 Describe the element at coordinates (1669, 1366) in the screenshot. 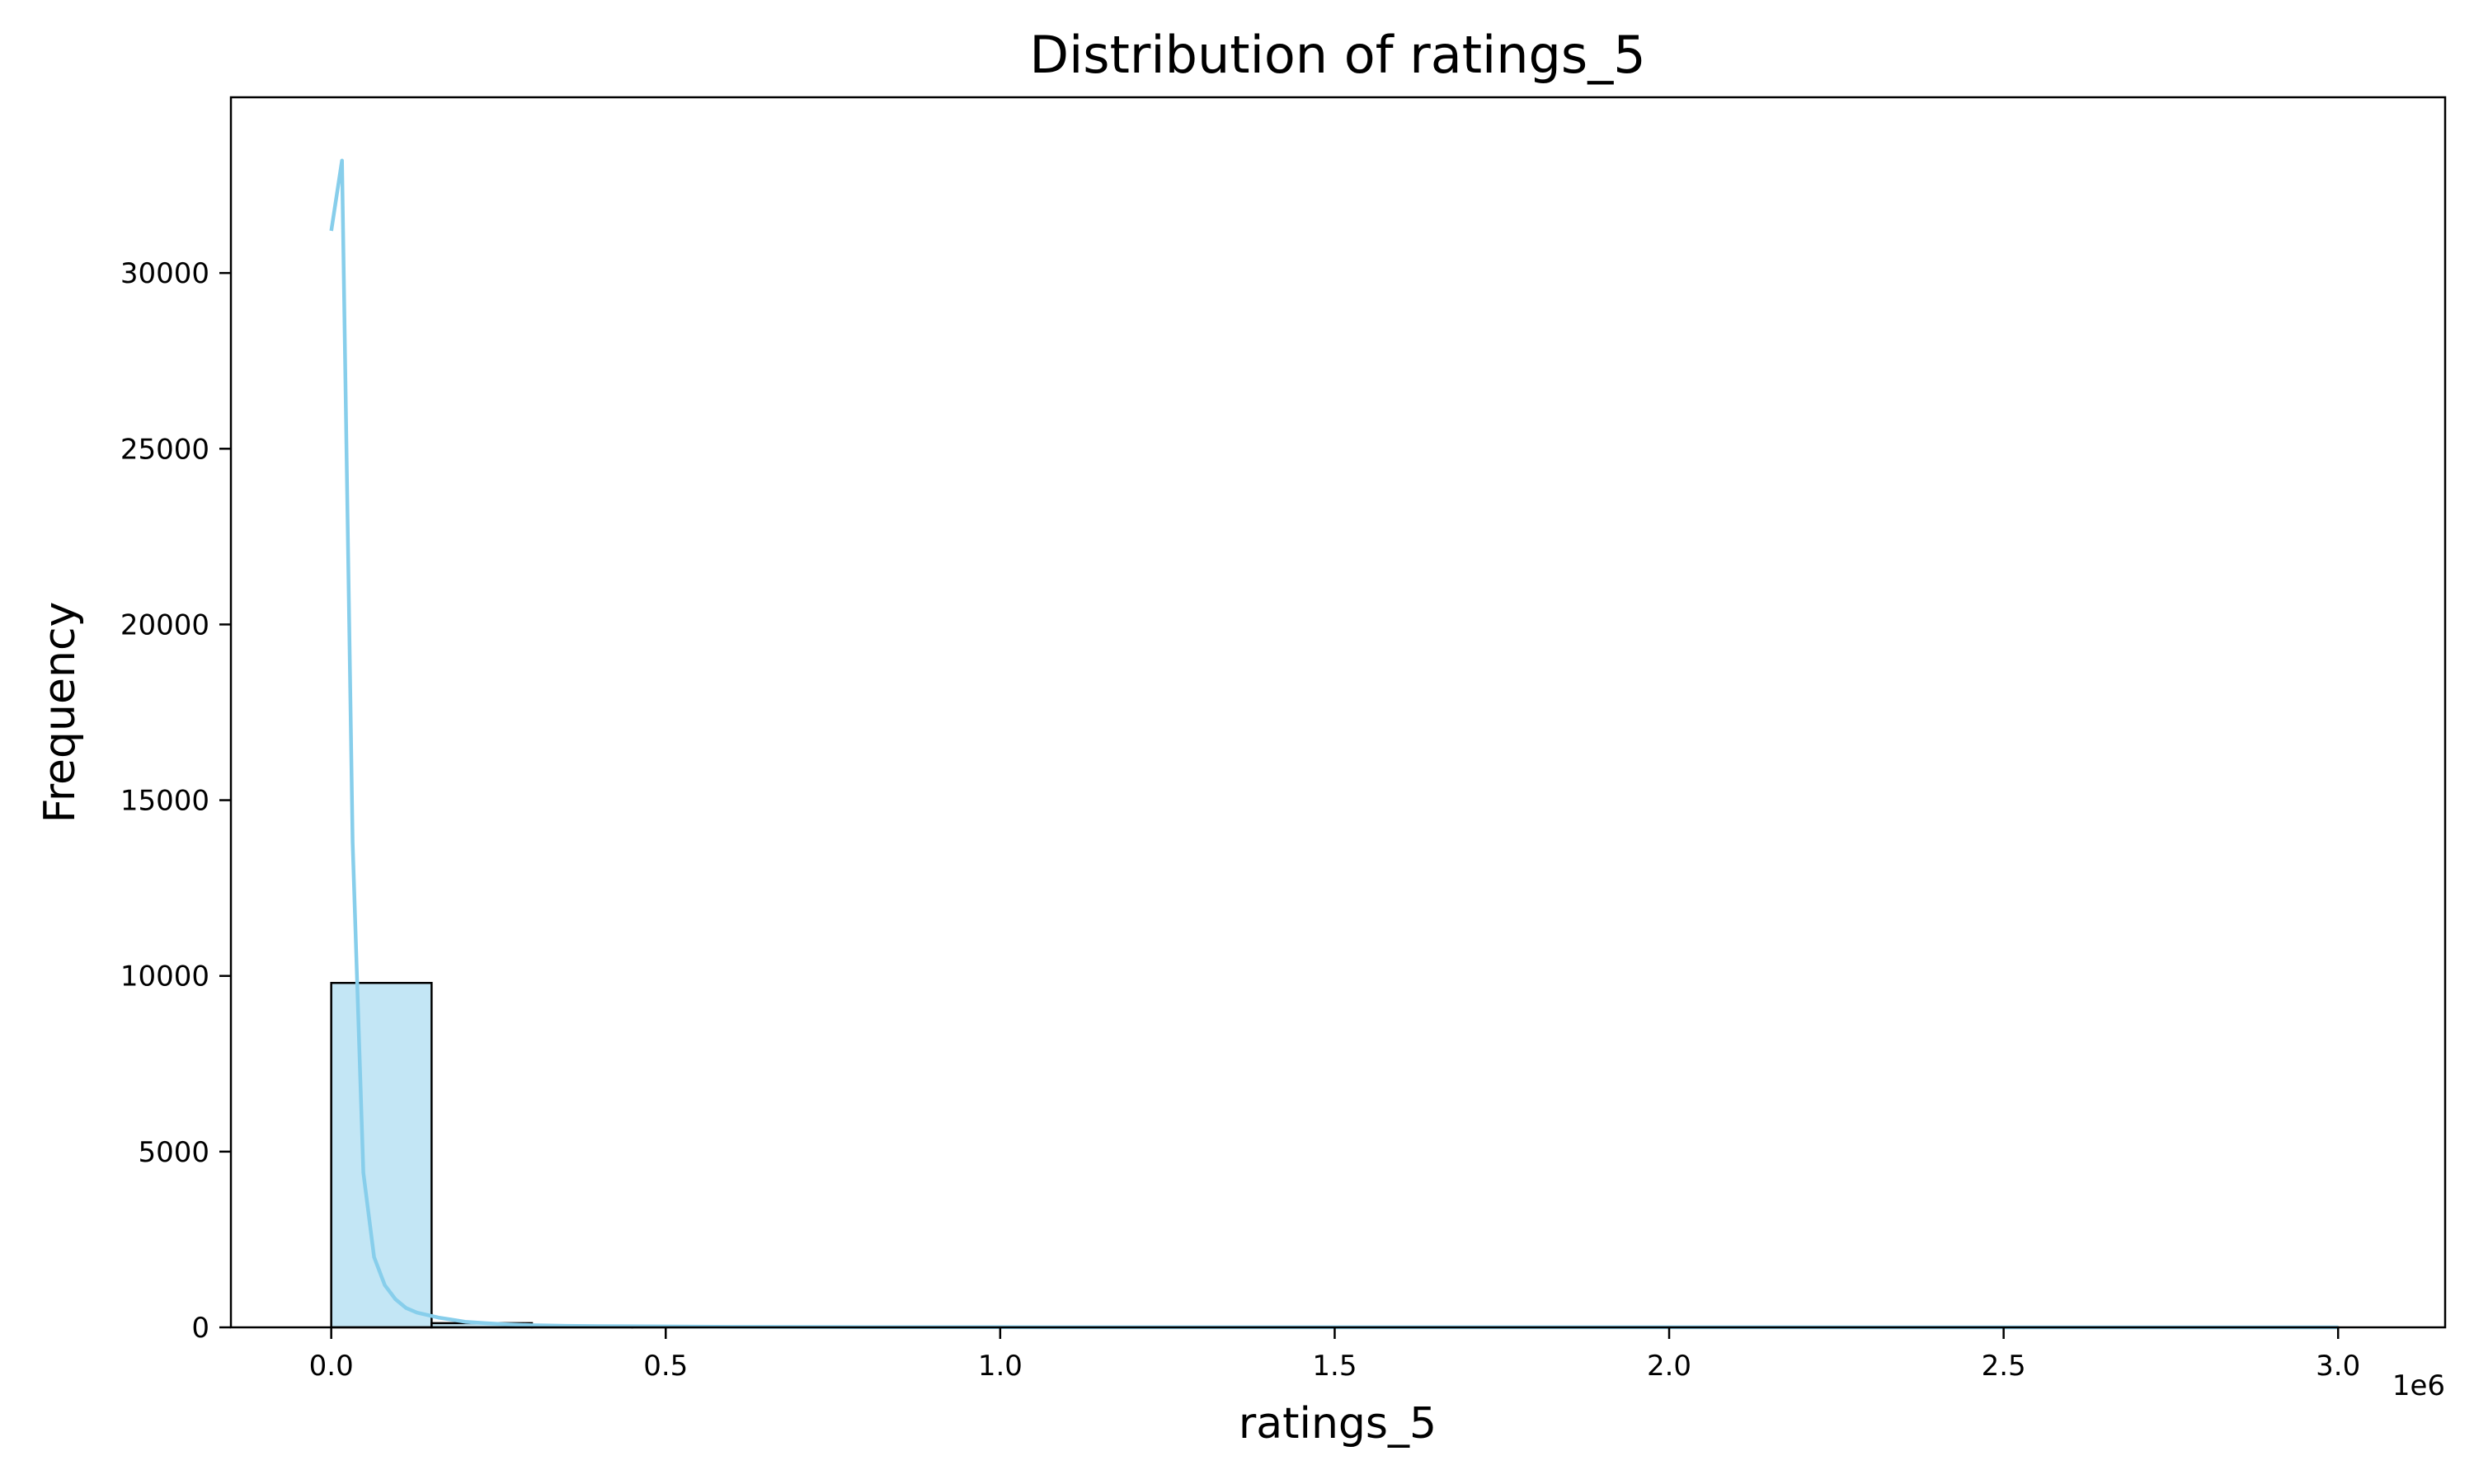

I see `x-tick-label: 2.0` at that location.